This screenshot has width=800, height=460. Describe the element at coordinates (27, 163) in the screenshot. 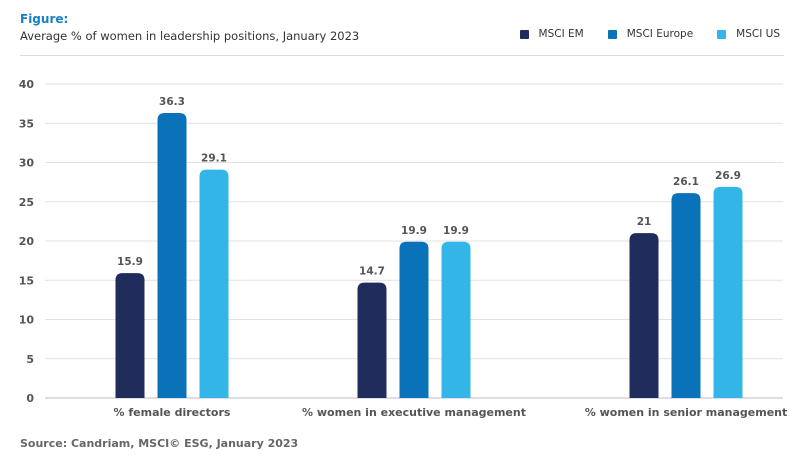

I see `y-tick-label: 30` at that location.